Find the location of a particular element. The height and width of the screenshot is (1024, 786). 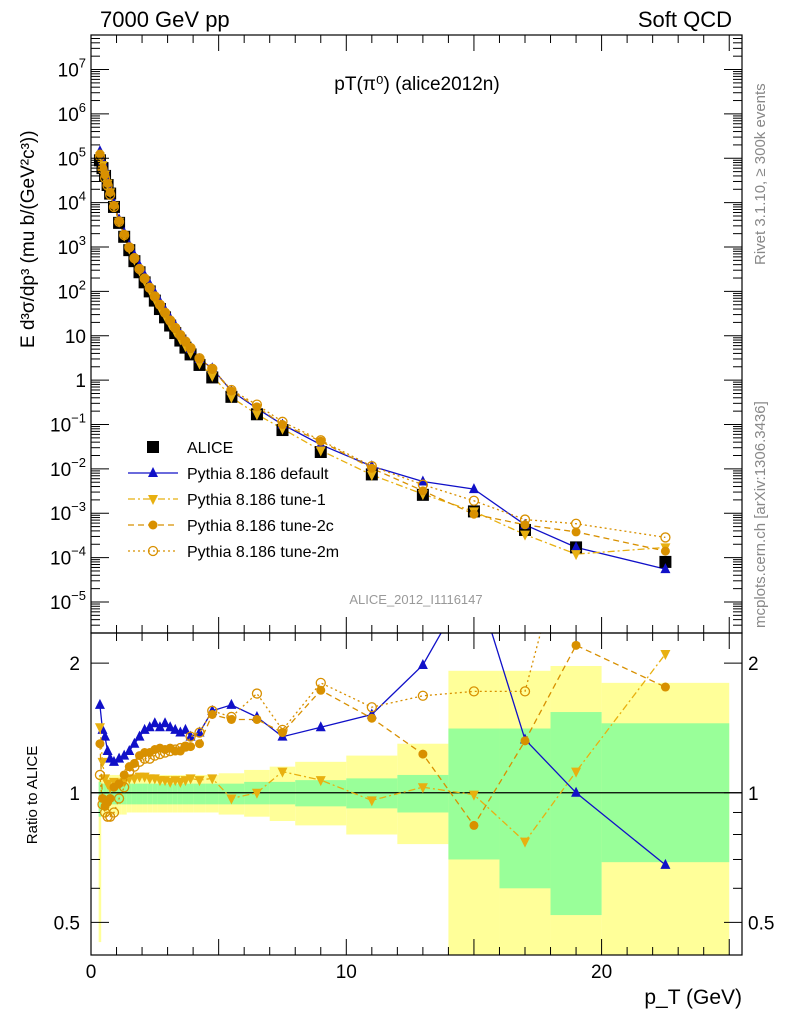

legend-label: ALICE is located at coordinates (210, 448).